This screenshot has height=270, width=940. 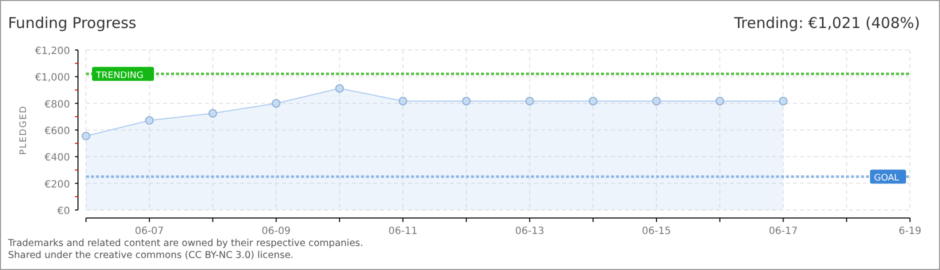 I want to click on y-tick-label: €0, so click(x=63, y=211).